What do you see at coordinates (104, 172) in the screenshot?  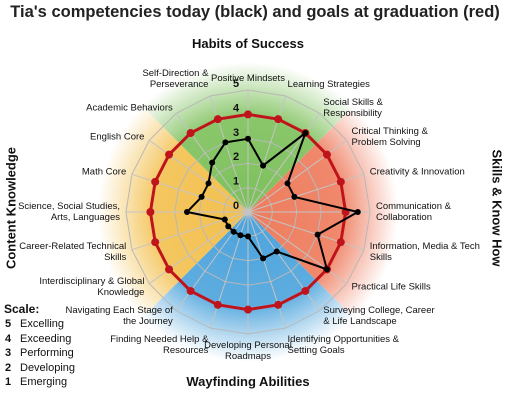 I see `category-label: Math Core` at bounding box center [104, 172].